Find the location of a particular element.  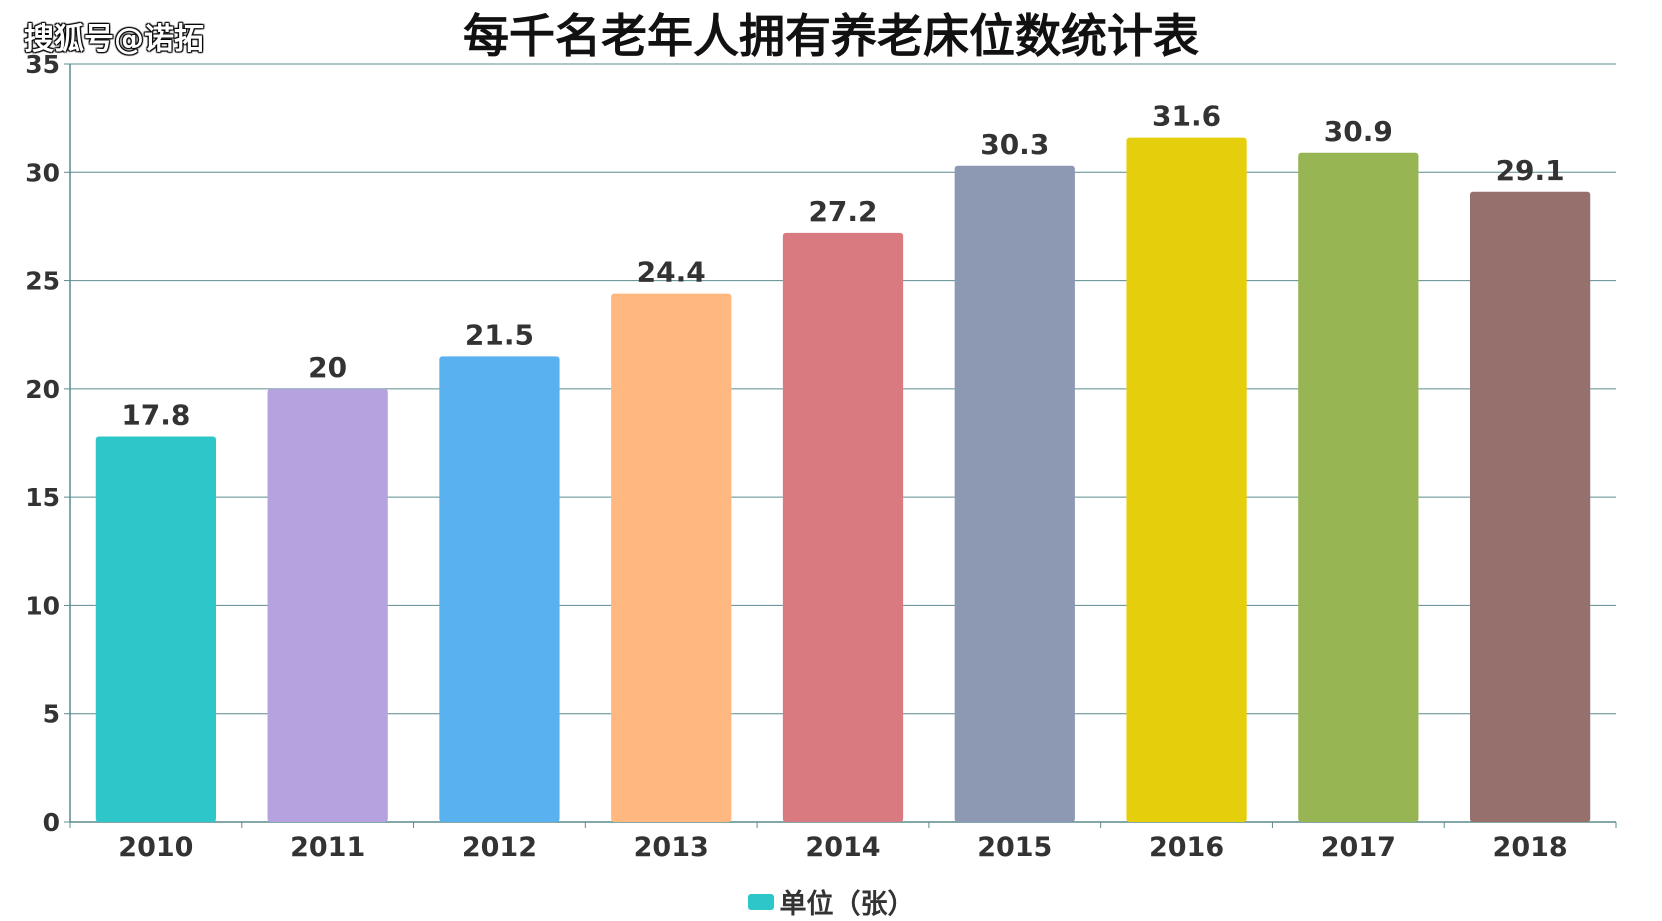

data-label-2018: 29.1 is located at coordinates (1530, 170).